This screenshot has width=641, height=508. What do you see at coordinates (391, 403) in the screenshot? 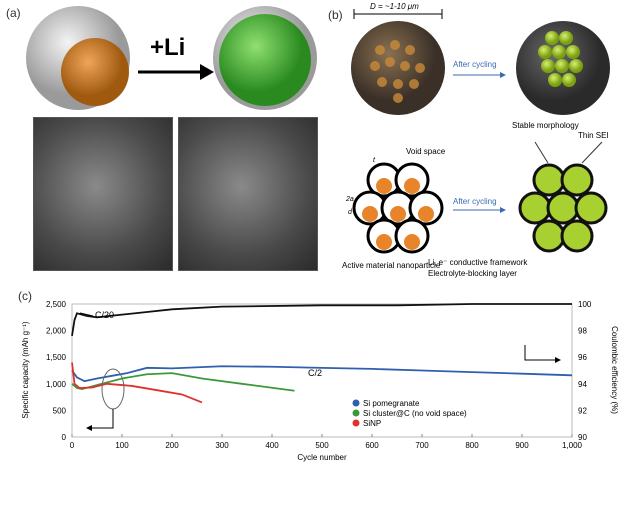
I see `legend-entry: Si pomegranate` at bounding box center [391, 403].